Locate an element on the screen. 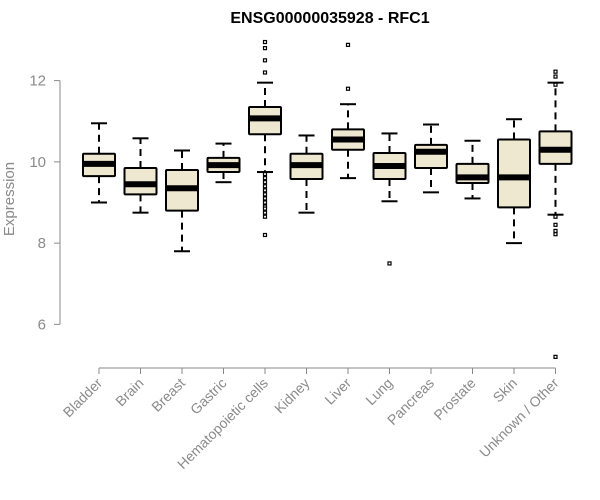 Image resolution: width=600 pixels, height=500 pixels. x-tick-label: Prostate is located at coordinates (454, 399).